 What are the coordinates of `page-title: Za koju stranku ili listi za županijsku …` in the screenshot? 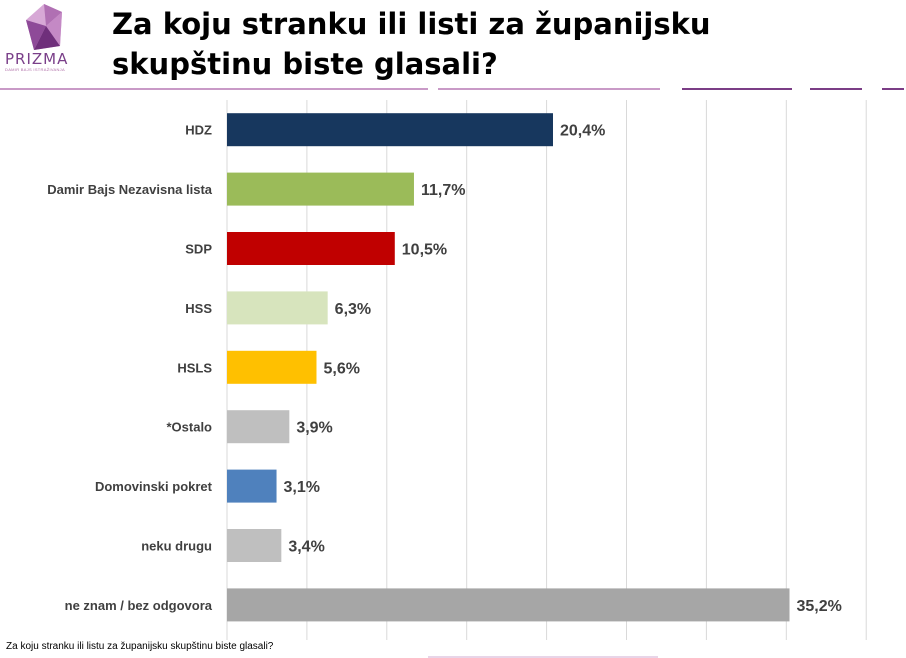 It's located at (411, 44).